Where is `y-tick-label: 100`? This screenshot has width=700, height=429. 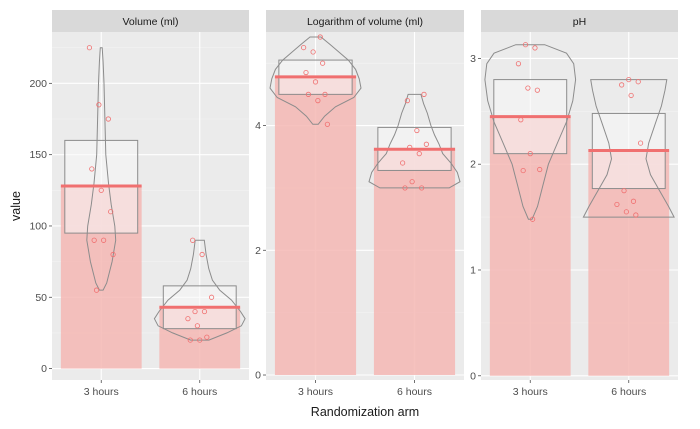 y-tick-label: 100 is located at coordinates (38, 226).